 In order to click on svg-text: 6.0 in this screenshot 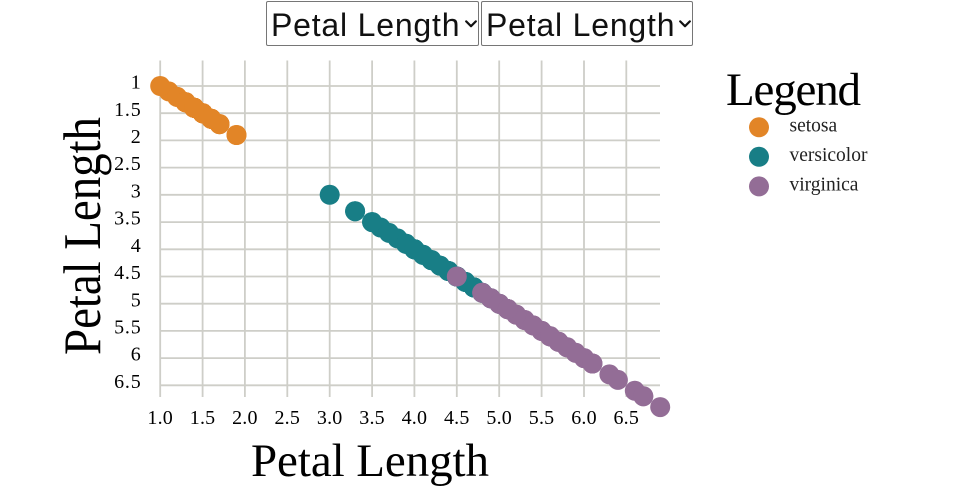, I will do `click(584, 418)`.